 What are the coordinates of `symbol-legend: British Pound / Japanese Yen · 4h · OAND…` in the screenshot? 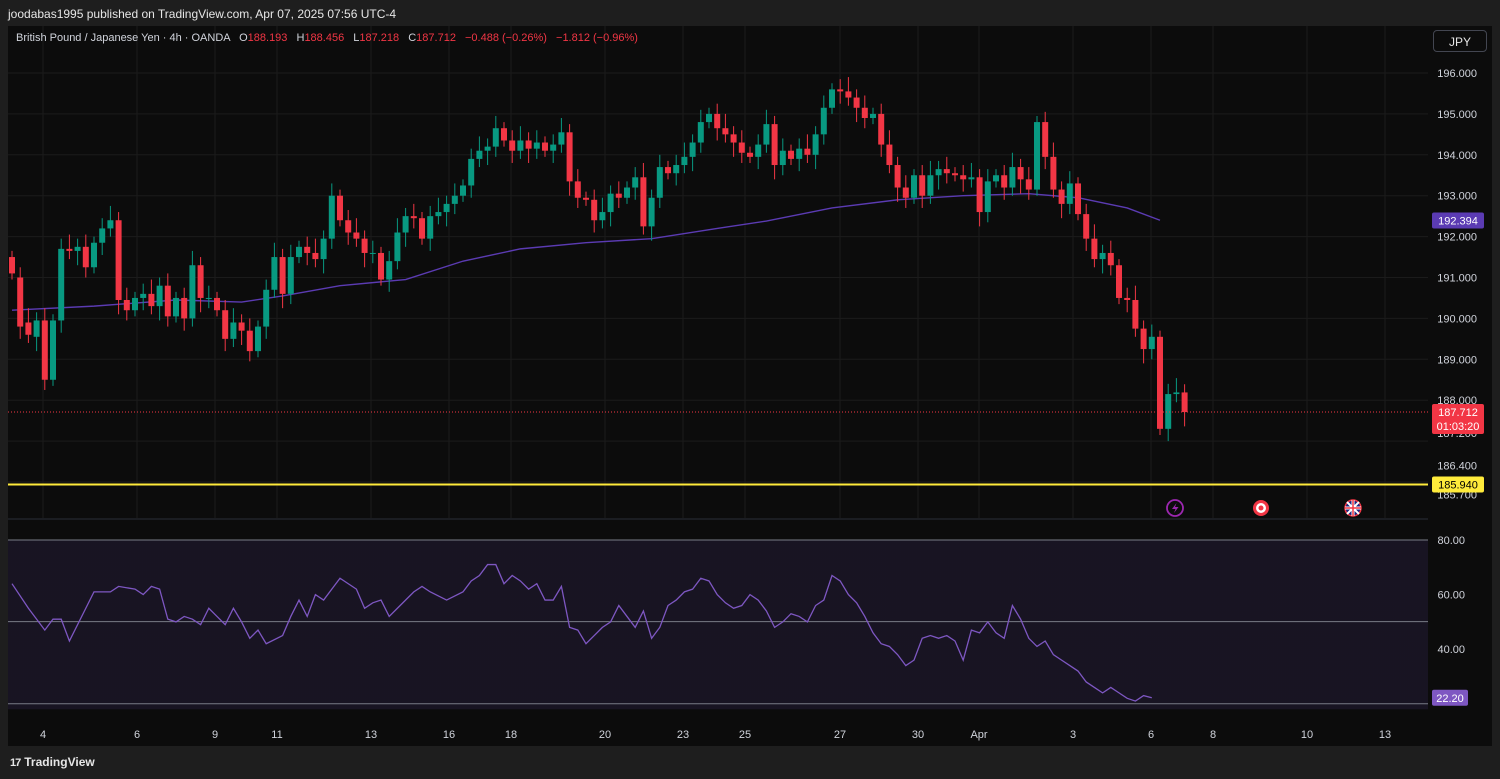 It's located at (327, 38).